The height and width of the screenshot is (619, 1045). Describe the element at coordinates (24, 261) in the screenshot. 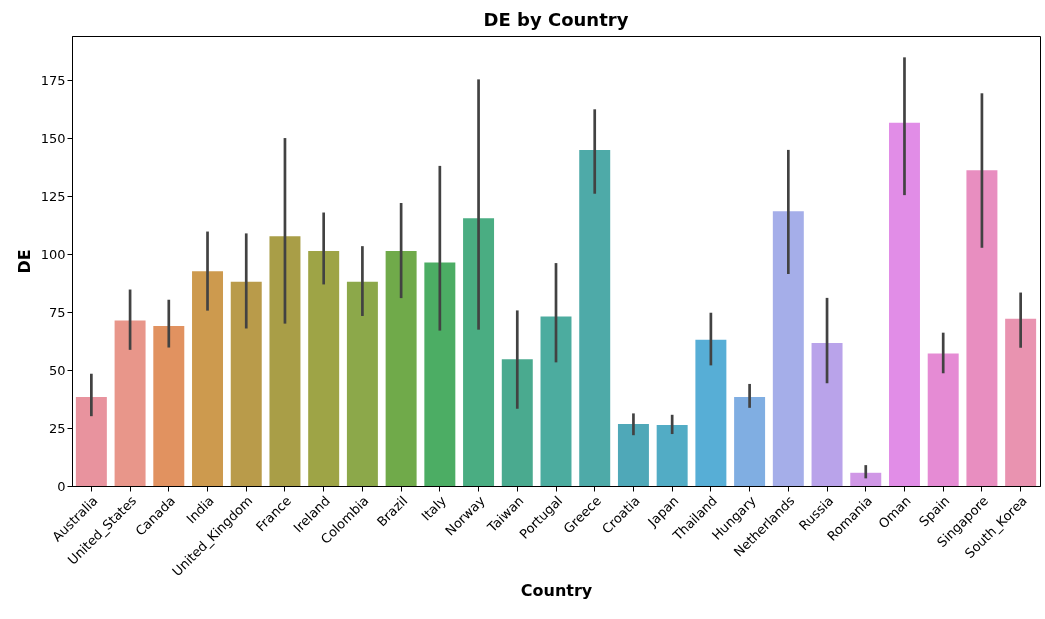

I see `y-axis-title: DE` at that location.